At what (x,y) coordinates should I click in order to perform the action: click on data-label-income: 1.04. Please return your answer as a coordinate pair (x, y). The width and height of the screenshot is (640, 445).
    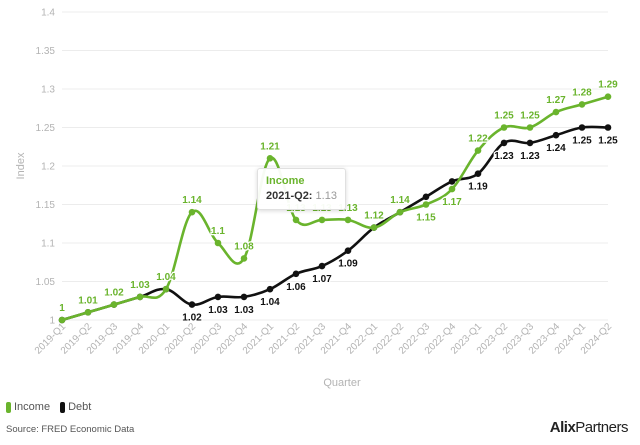
    Looking at the image, I should click on (166, 277).